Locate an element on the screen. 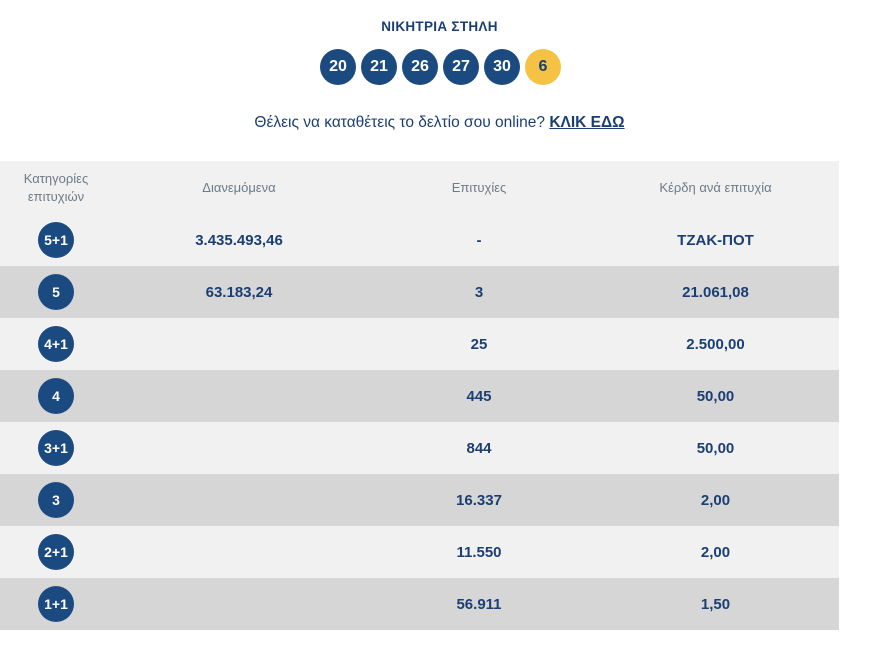  table-row: 3+1 844 50,00 is located at coordinates (419, 448).